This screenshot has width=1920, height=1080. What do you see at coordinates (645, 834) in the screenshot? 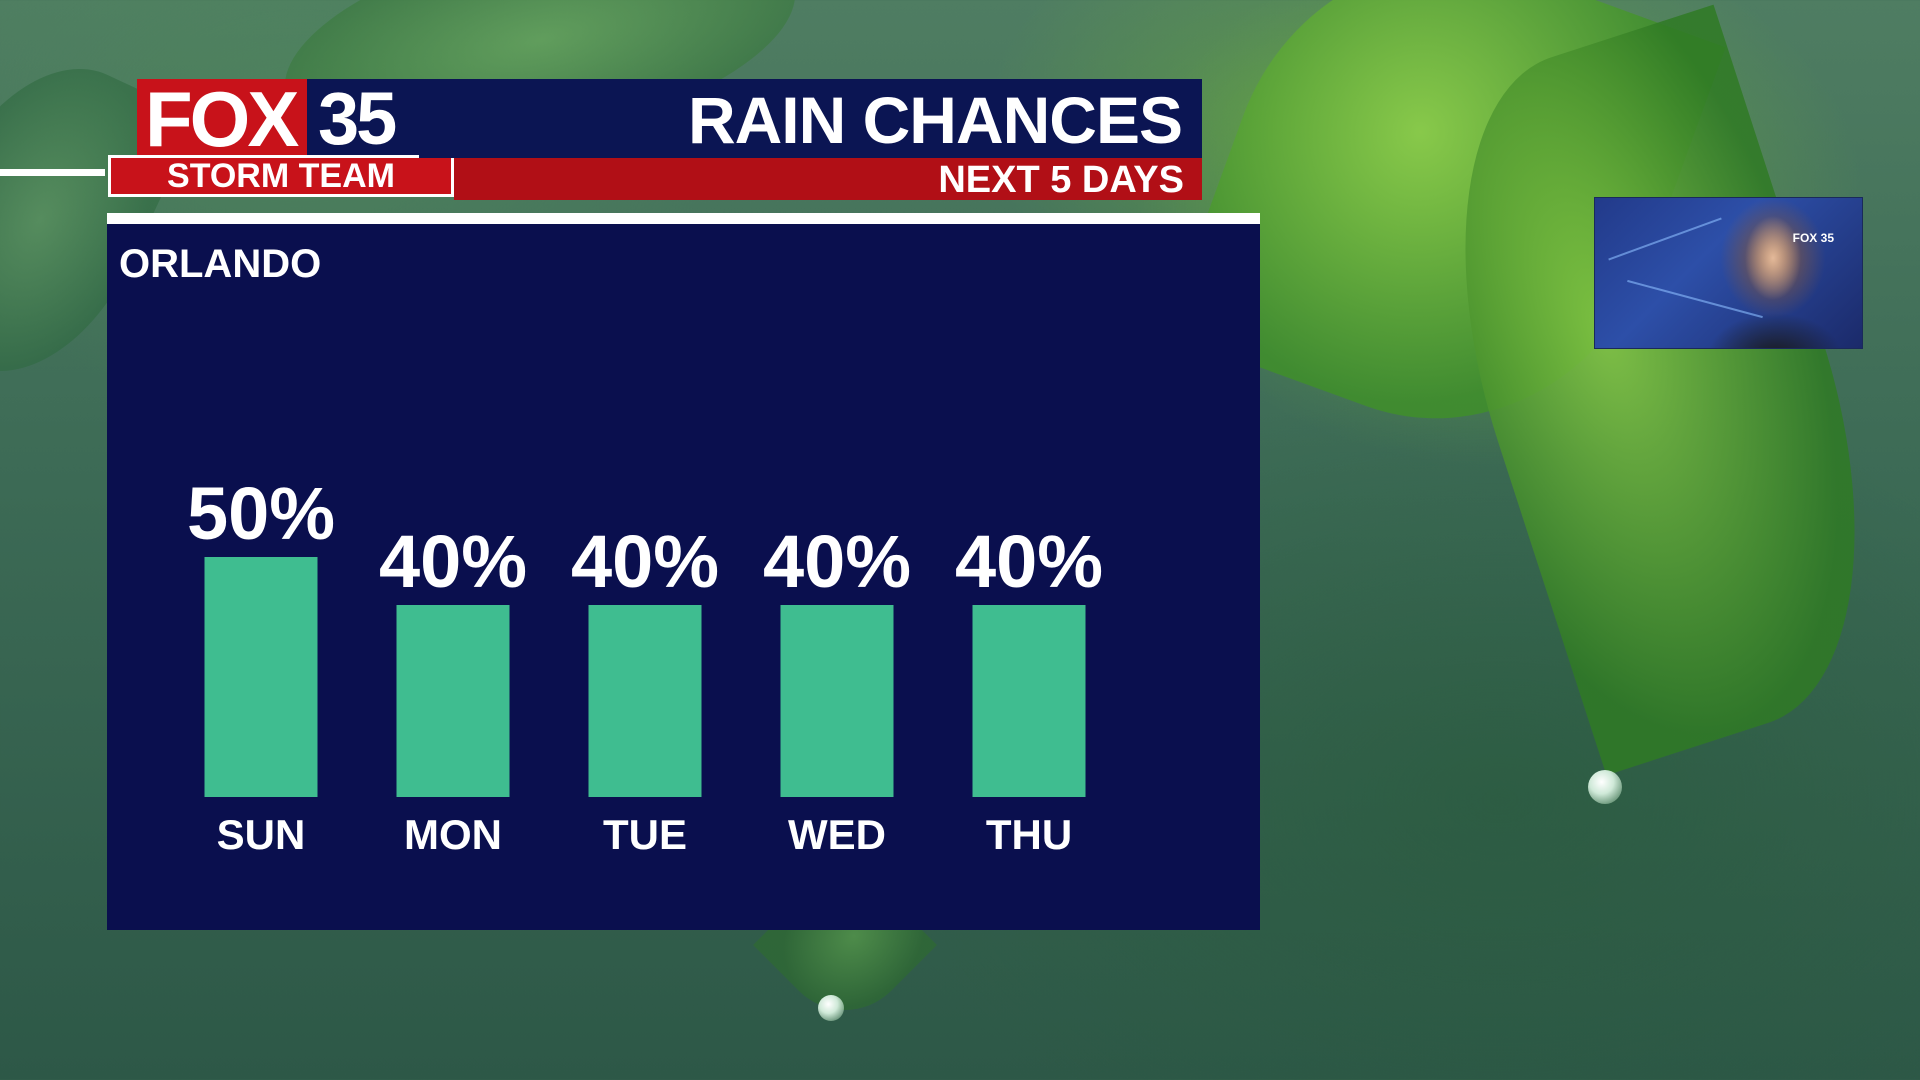
I see `category-label-tue: TUE` at bounding box center [645, 834].